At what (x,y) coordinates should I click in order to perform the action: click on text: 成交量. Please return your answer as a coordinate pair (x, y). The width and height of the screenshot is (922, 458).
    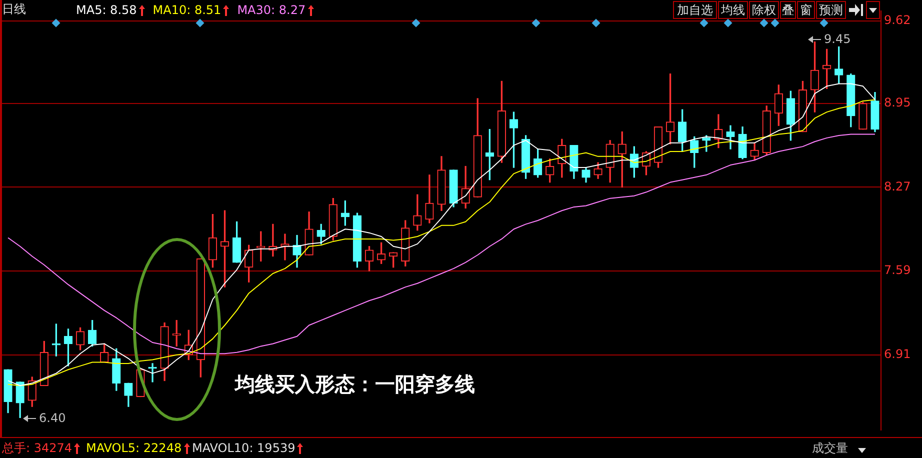
    Looking at the image, I should click on (830, 448).